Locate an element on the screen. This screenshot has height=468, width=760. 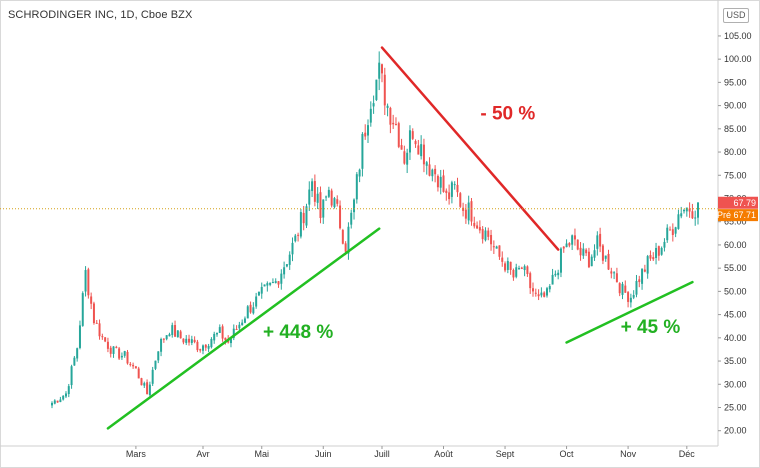
price-tag-label: Pré 67.71 is located at coordinates (736, 215).